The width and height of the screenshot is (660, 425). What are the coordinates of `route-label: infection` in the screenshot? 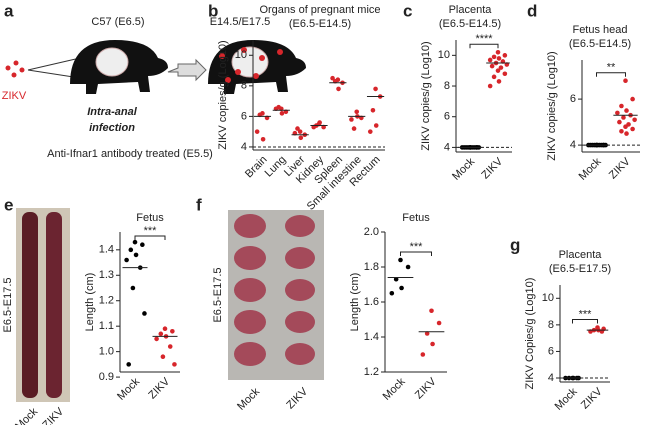 It's located at (112, 128).